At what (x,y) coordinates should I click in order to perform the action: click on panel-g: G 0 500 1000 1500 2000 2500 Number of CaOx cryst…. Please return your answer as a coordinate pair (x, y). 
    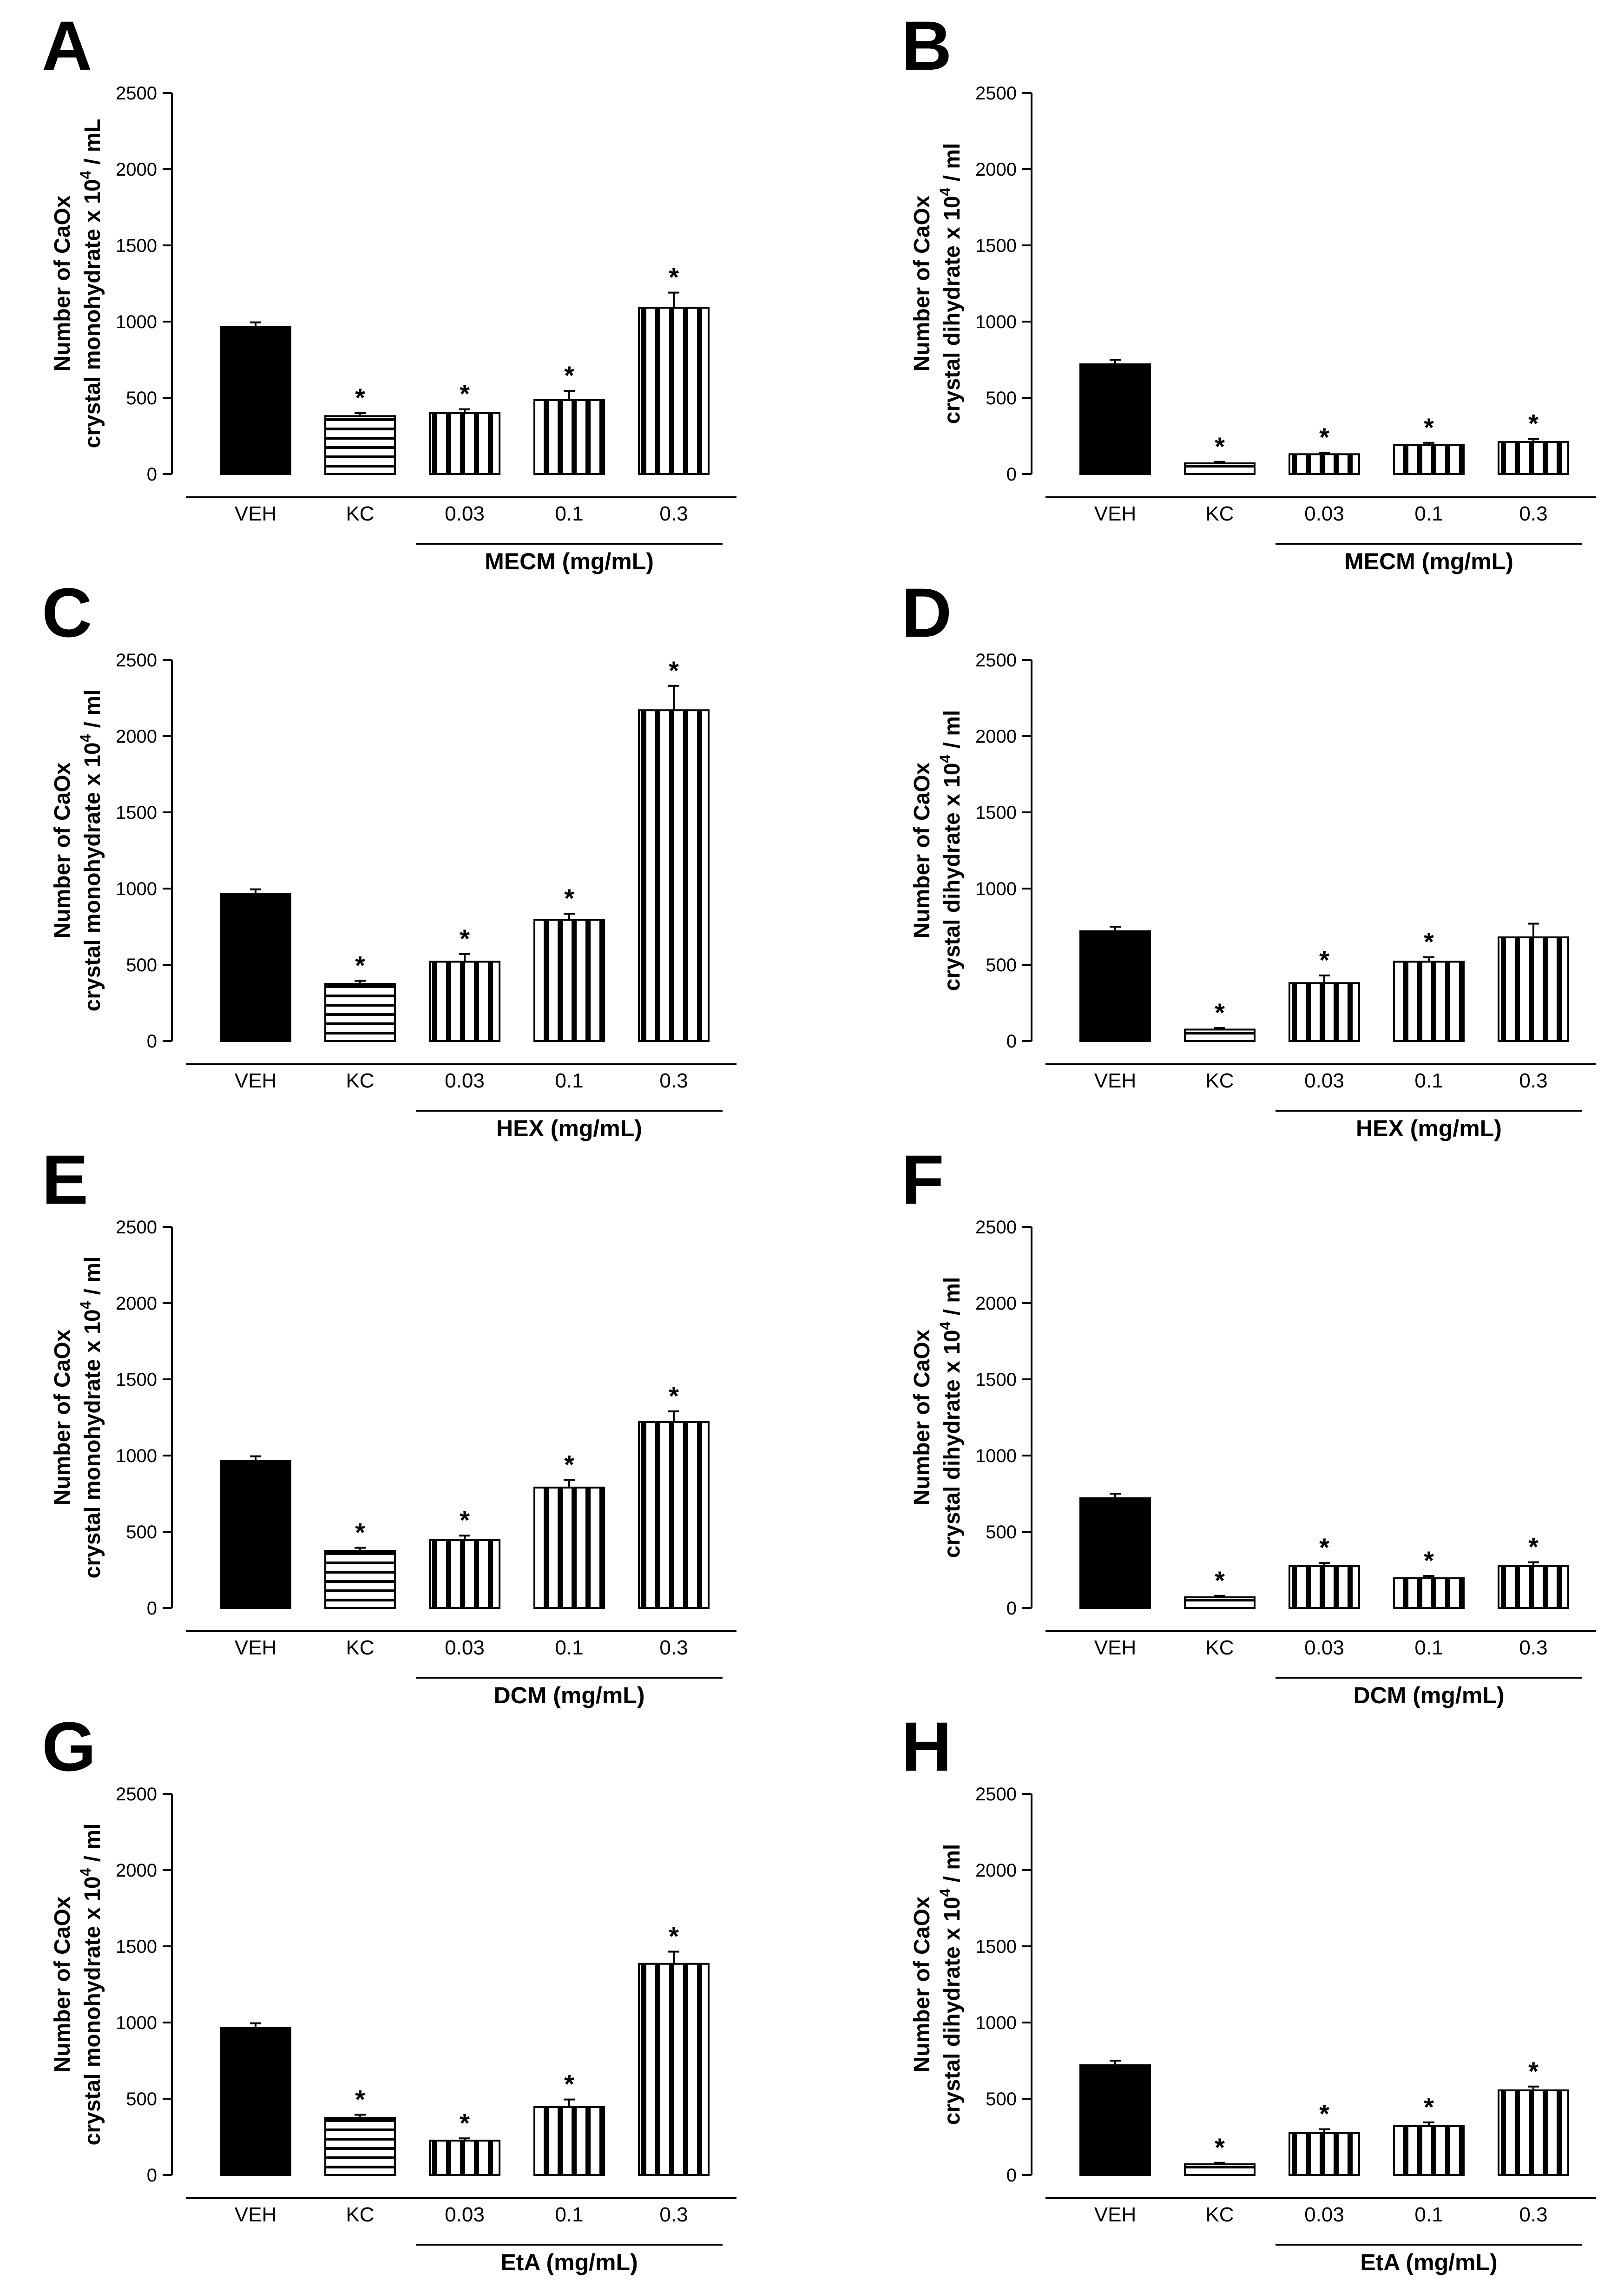
    Looking at the image, I should click on (389, 1991).